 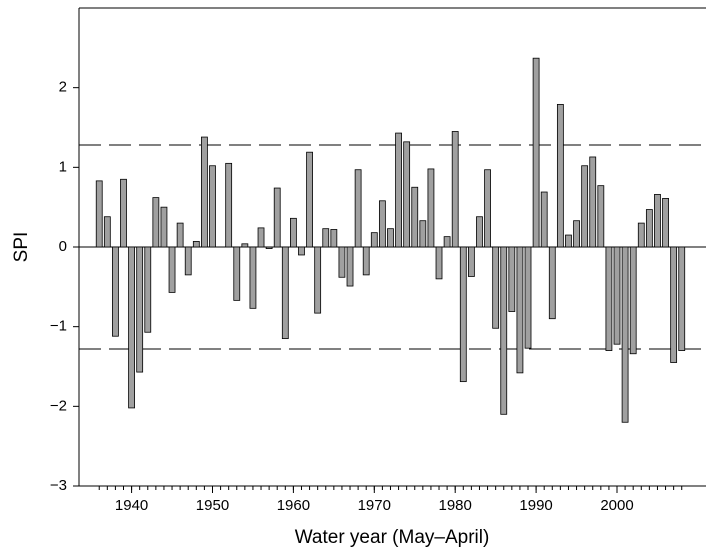 What do you see at coordinates (63, 166) in the screenshot?
I see `y-tick-label: 1` at bounding box center [63, 166].